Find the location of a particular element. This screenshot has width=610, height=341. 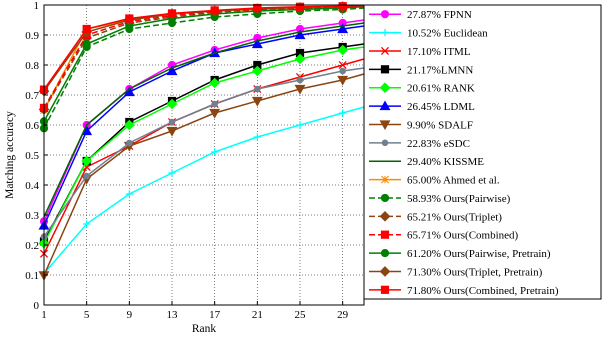

x-tick-label: 9 is located at coordinates (130, 315).